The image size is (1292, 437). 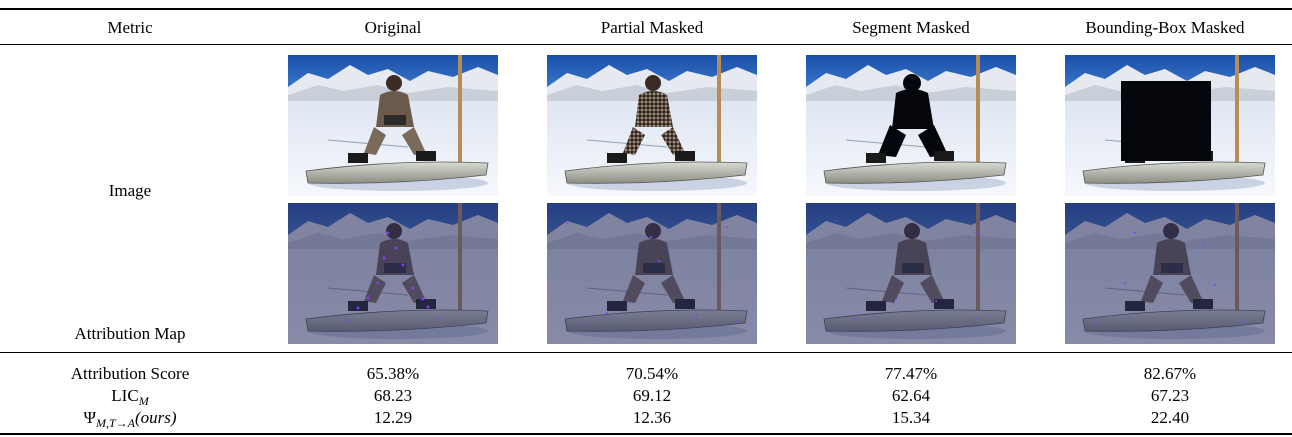 What do you see at coordinates (130, 27) in the screenshot?
I see `header-metric: Metric` at bounding box center [130, 27].